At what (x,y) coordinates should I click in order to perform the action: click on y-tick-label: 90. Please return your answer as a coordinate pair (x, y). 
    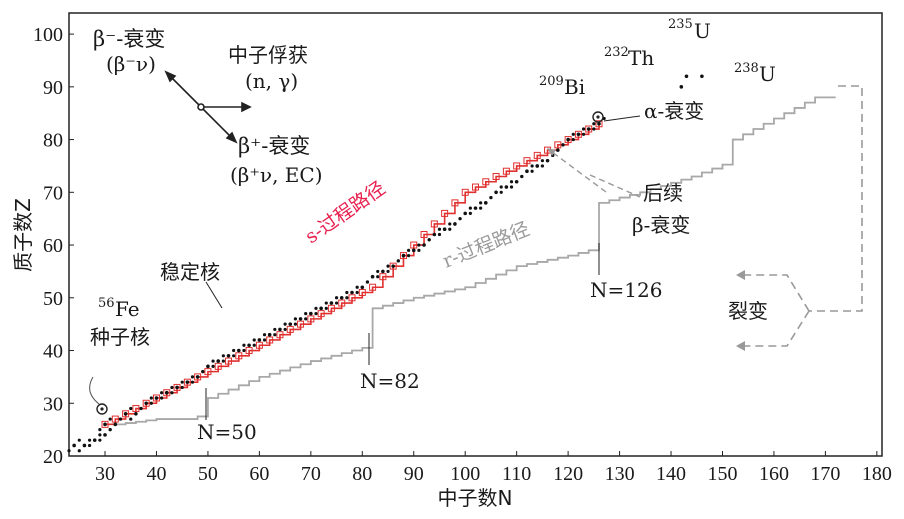
    Looking at the image, I should click on (53, 88).